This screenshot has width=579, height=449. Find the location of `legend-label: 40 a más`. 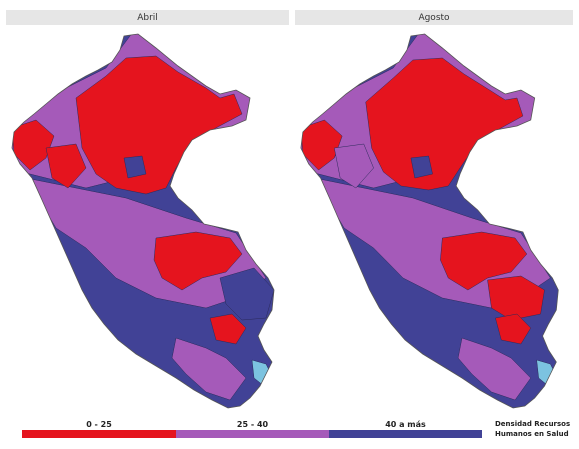

legend-label: 40 a más is located at coordinates (405, 424).